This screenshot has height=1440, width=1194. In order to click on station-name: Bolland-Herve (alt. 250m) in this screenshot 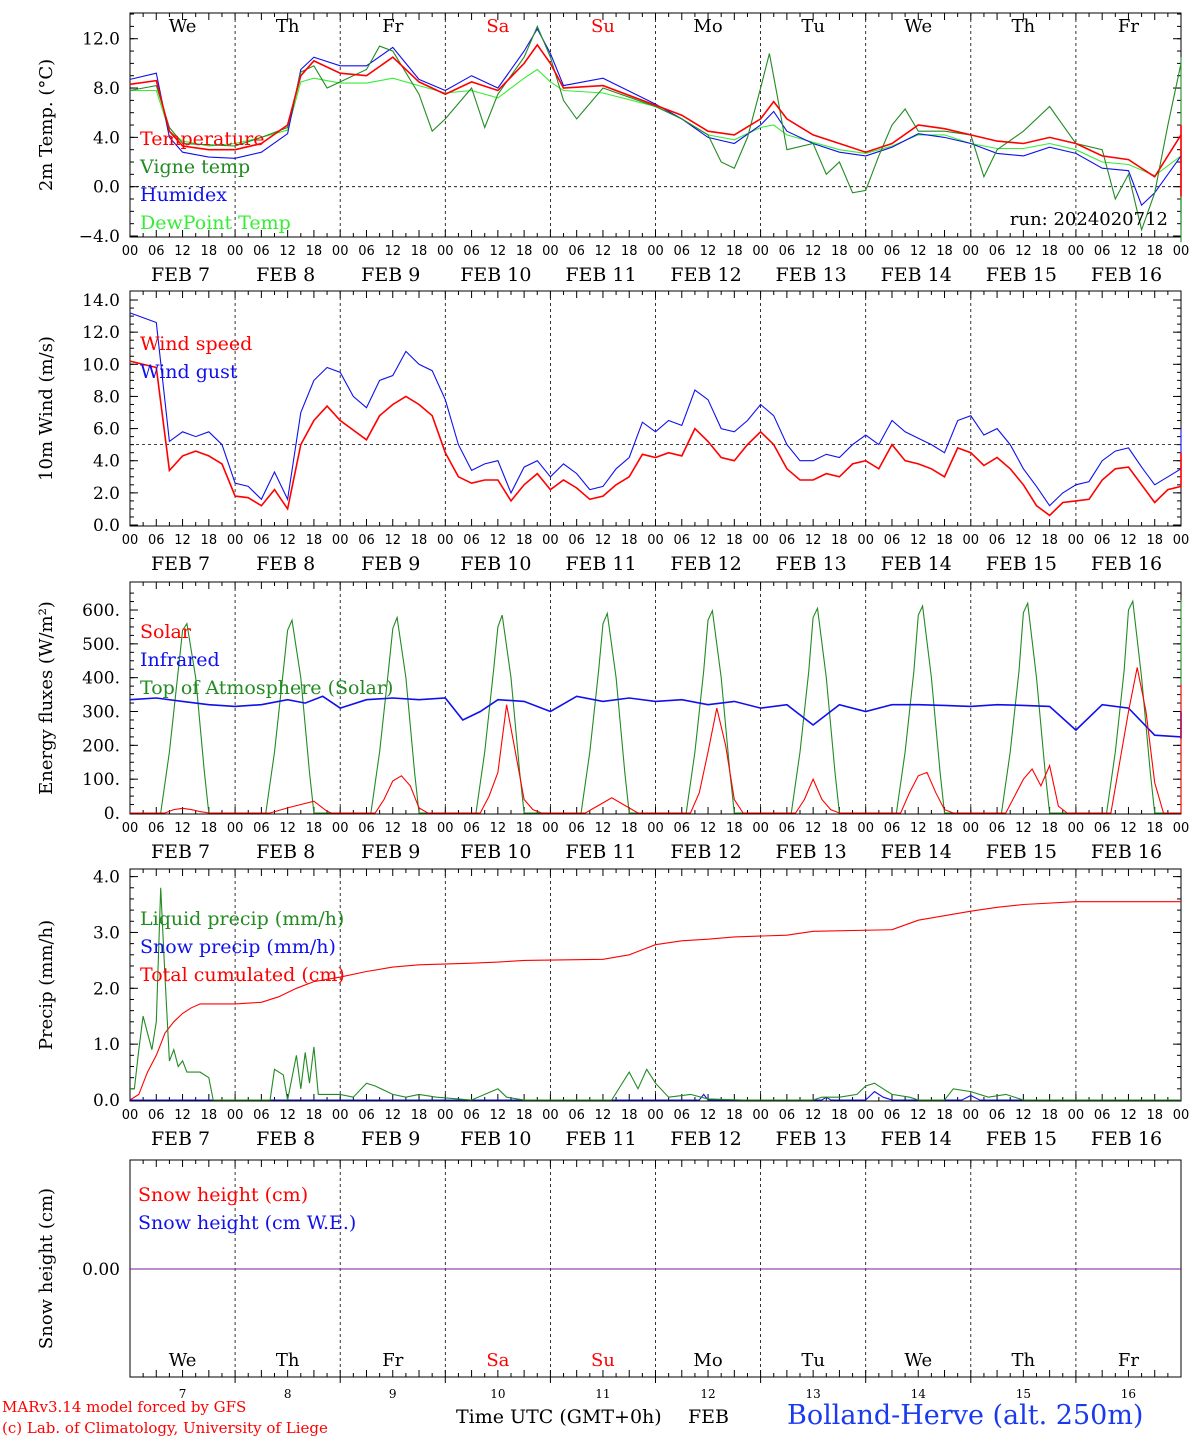, I will do `click(965, 1415)`.